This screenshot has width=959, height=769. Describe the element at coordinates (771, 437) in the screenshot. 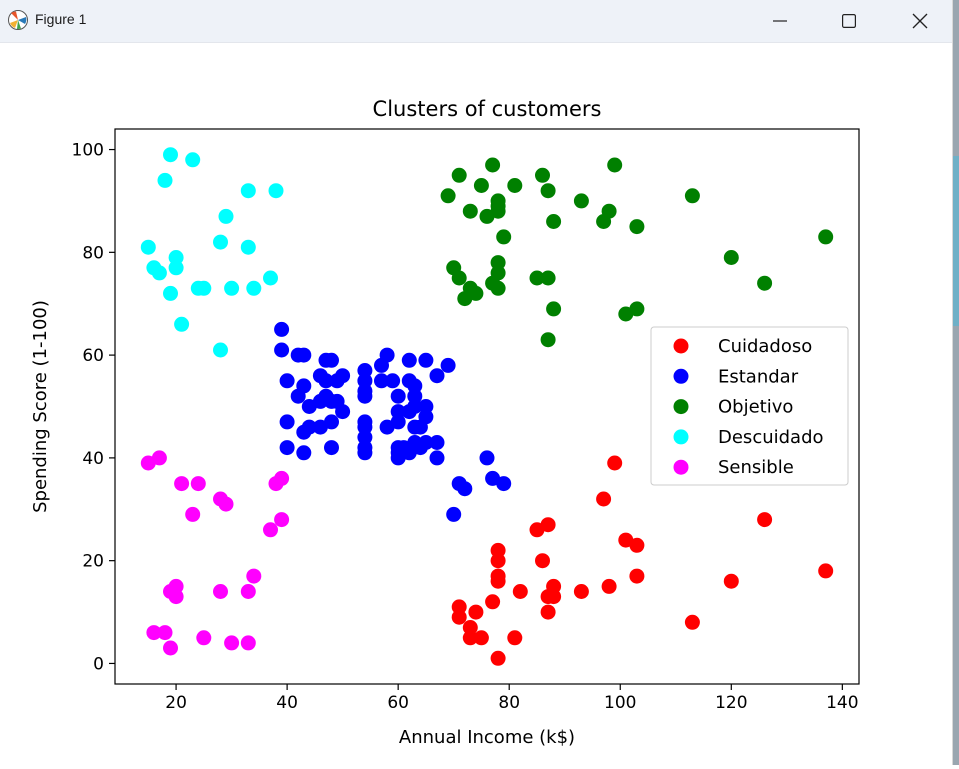

I see `legend-label: Descuidado` at that location.